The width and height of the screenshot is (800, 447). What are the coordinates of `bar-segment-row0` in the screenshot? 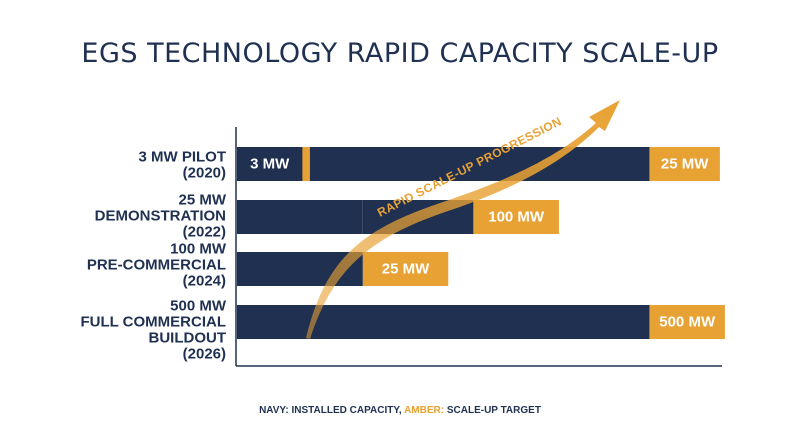 It's located at (684, 164).